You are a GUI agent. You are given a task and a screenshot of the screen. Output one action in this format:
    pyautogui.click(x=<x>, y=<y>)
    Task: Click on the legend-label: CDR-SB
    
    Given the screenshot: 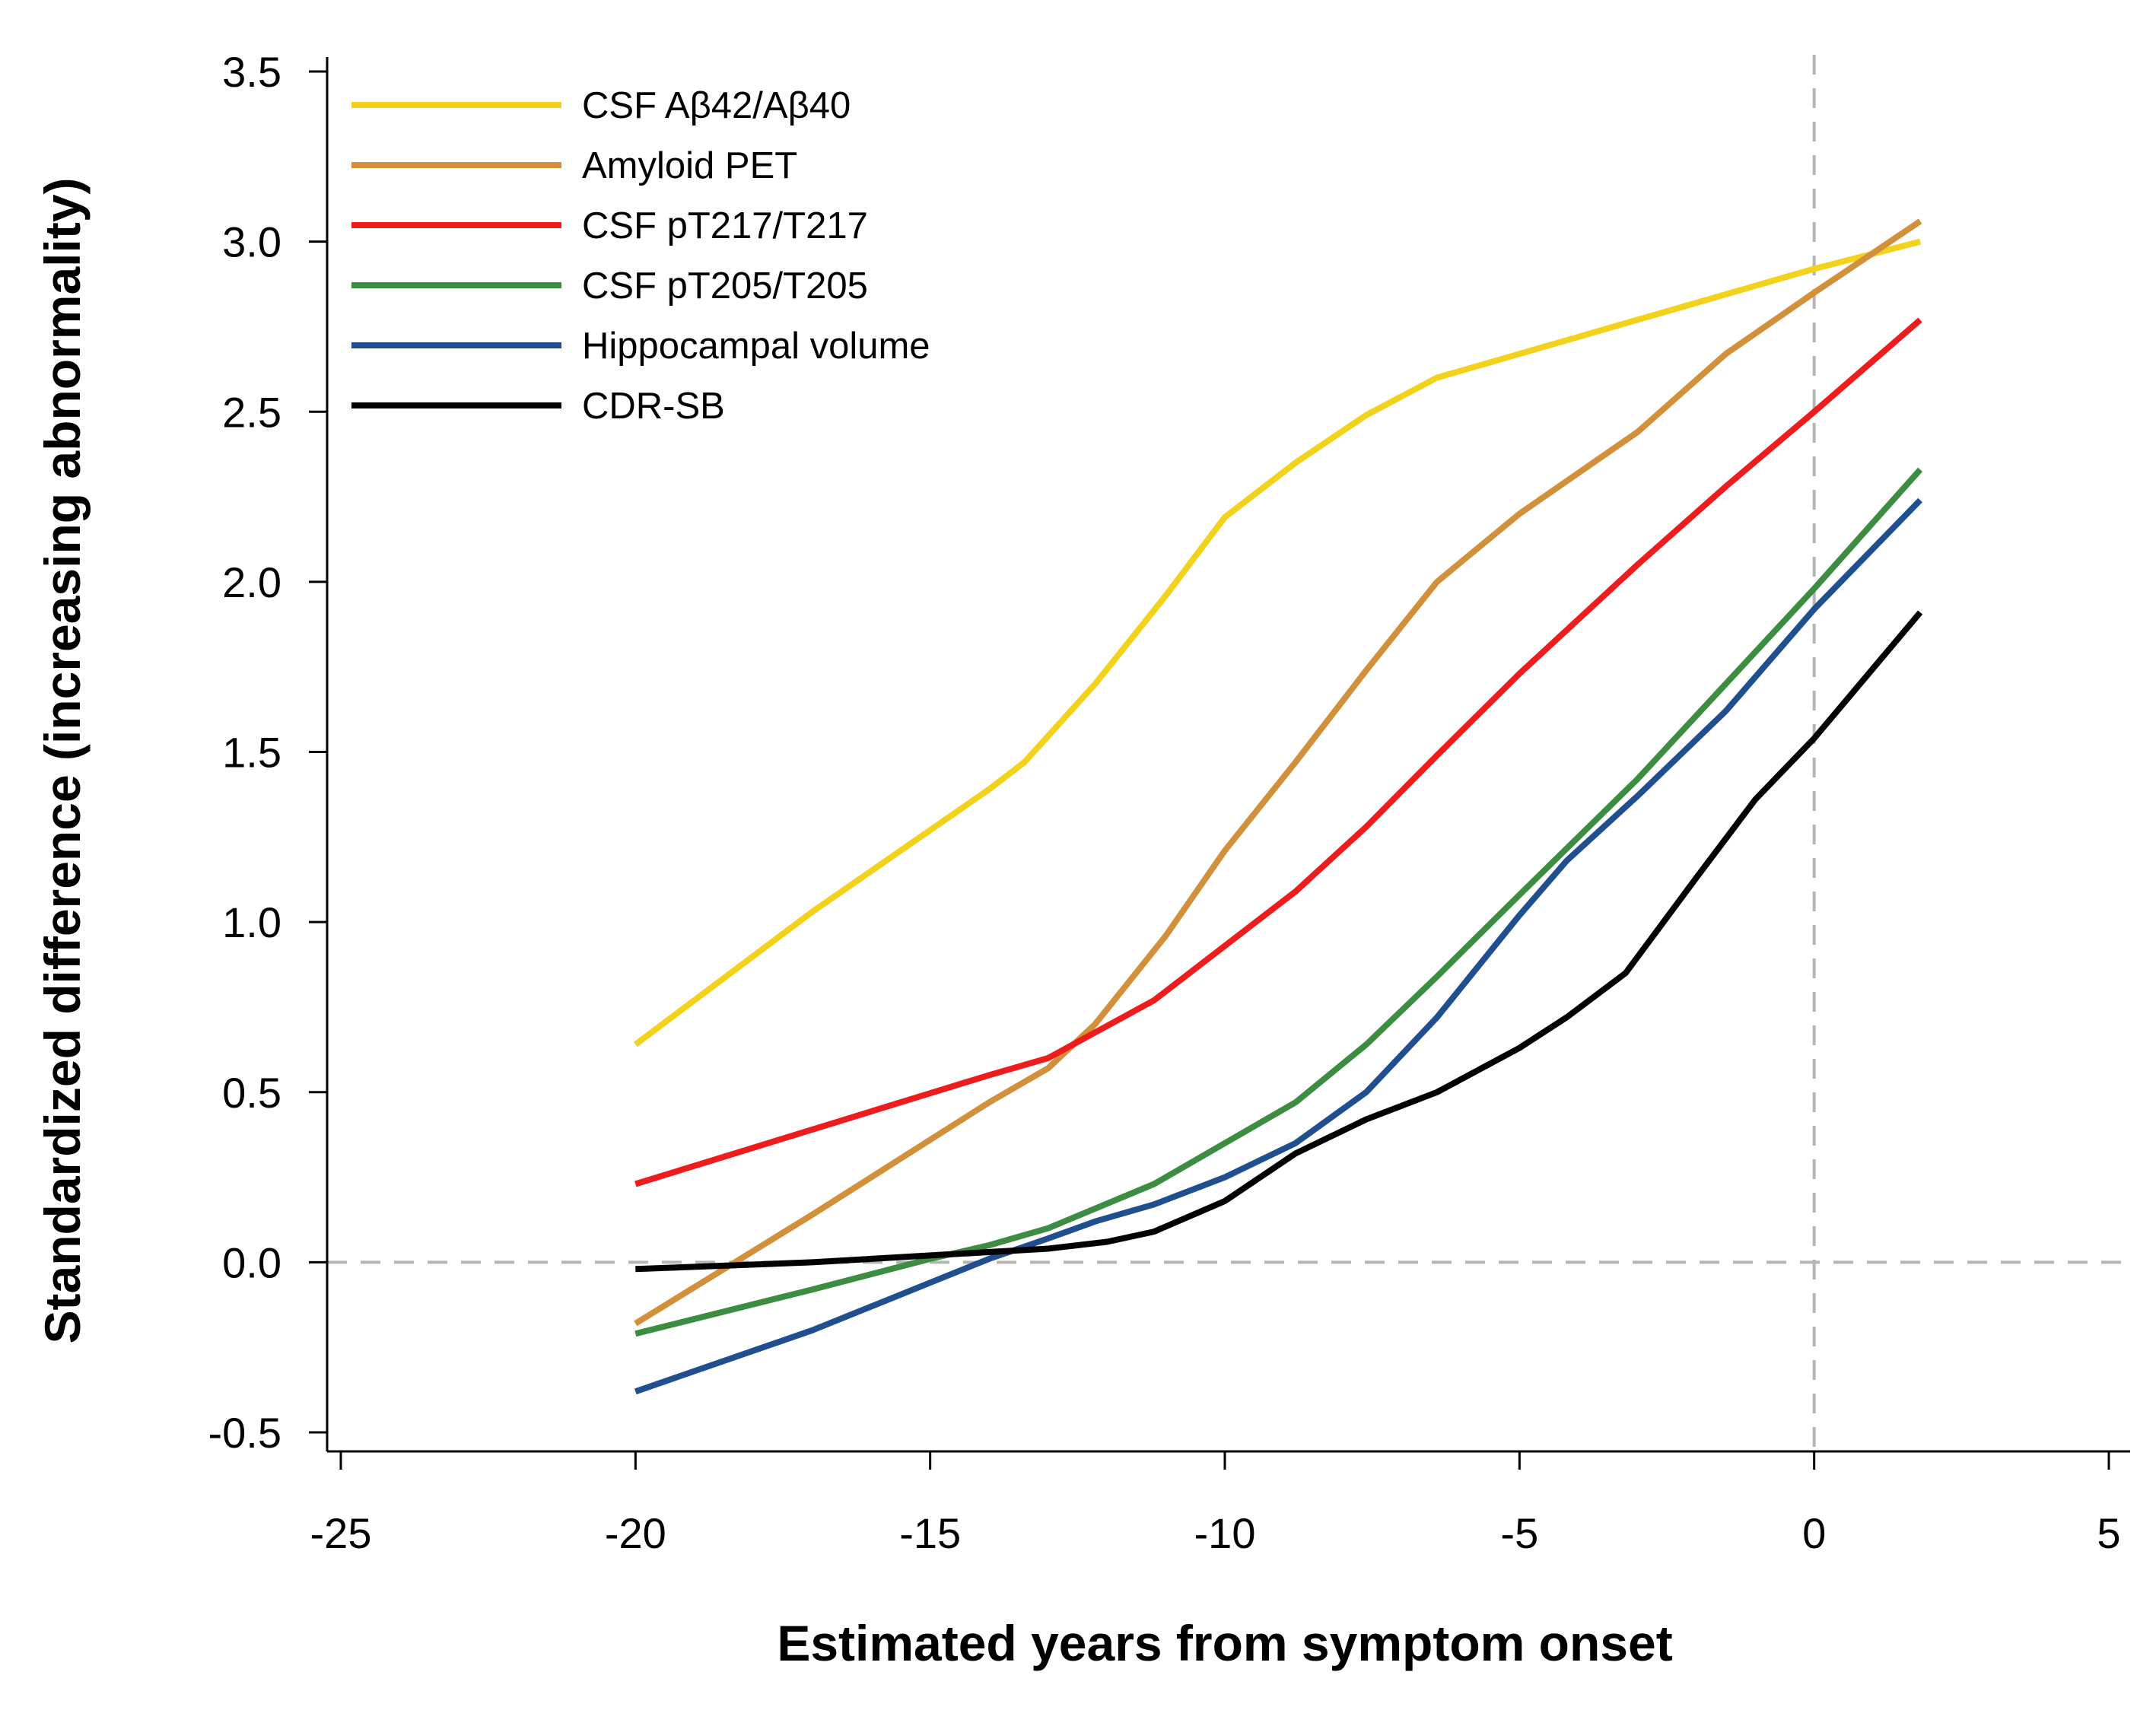 What is the action you would take?
    pyautogui.click(x=654, y=406)
    